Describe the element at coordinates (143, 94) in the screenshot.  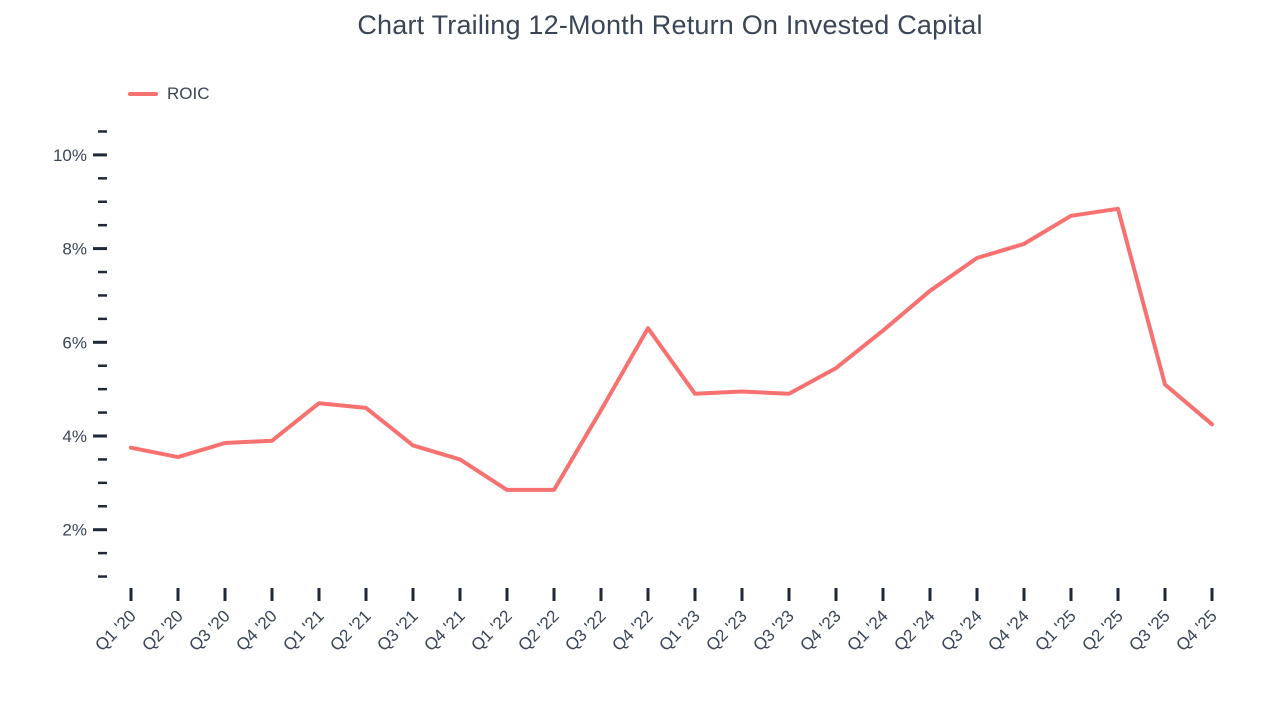
I see `legend-line-swatch` at that location.